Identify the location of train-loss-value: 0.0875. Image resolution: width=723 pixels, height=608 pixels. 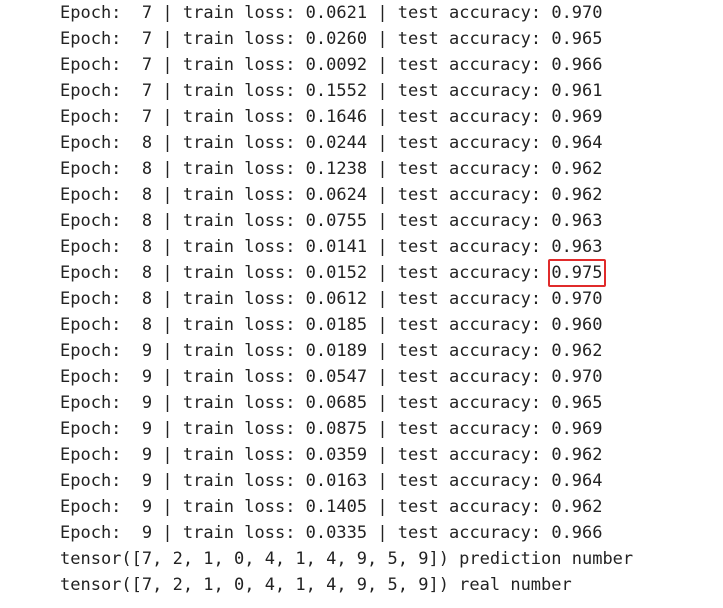
(336, 429).